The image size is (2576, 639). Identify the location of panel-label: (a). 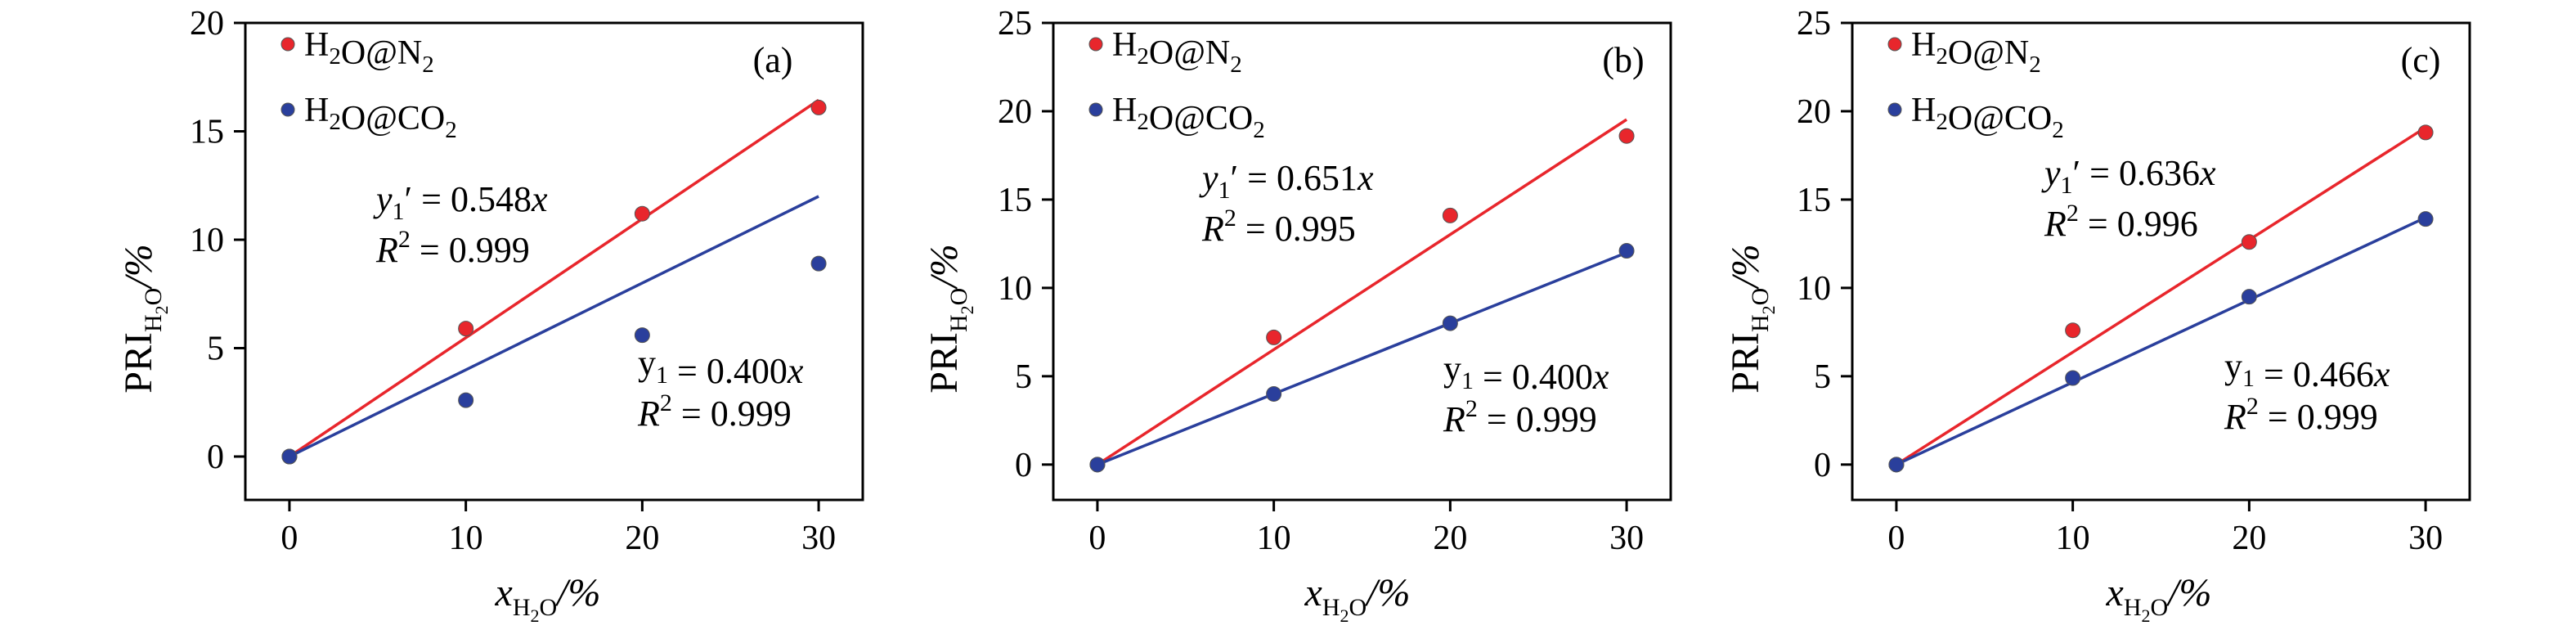
(773, 60).